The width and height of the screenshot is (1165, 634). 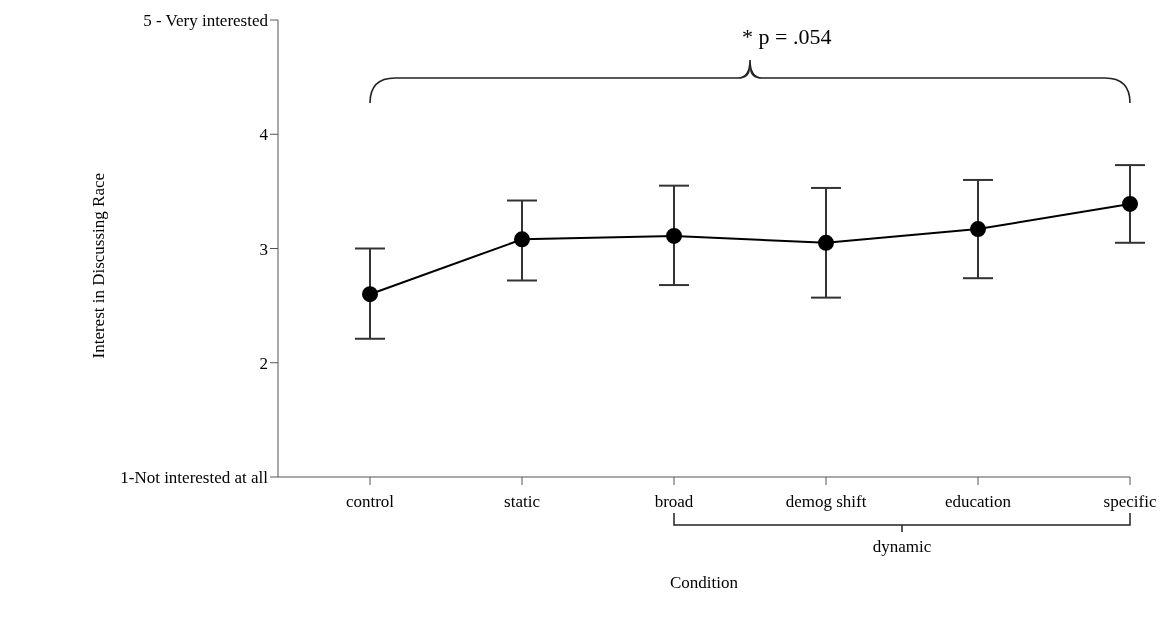 I want to click on y-tick-label: 5 - Very interested, so click(x=206, y=21).